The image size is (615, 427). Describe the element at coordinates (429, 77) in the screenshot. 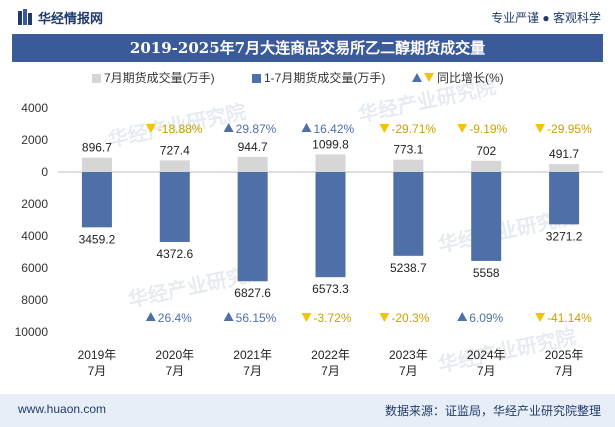

I see `legend-down-triangle-icon` at that location.